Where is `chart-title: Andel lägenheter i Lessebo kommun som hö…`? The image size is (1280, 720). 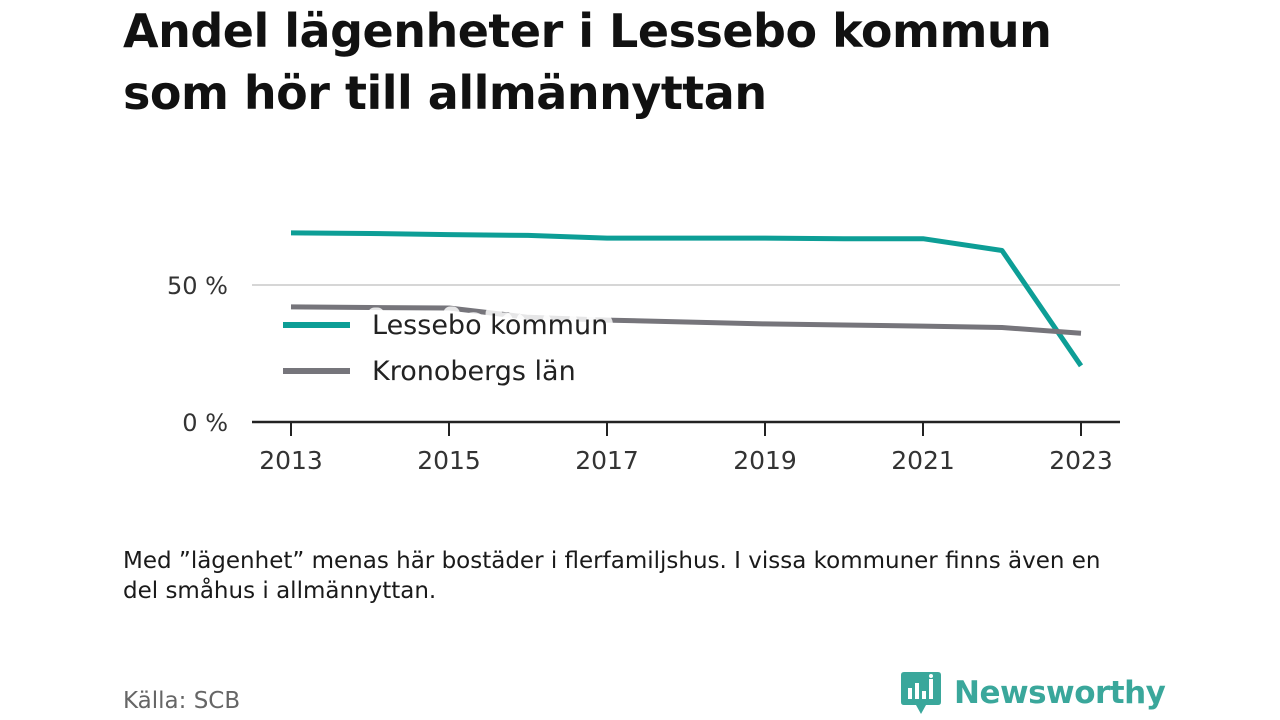
chart-title: Andel lägenheter i Lessebo kommun som hö… is located at coordinates (663, 62).